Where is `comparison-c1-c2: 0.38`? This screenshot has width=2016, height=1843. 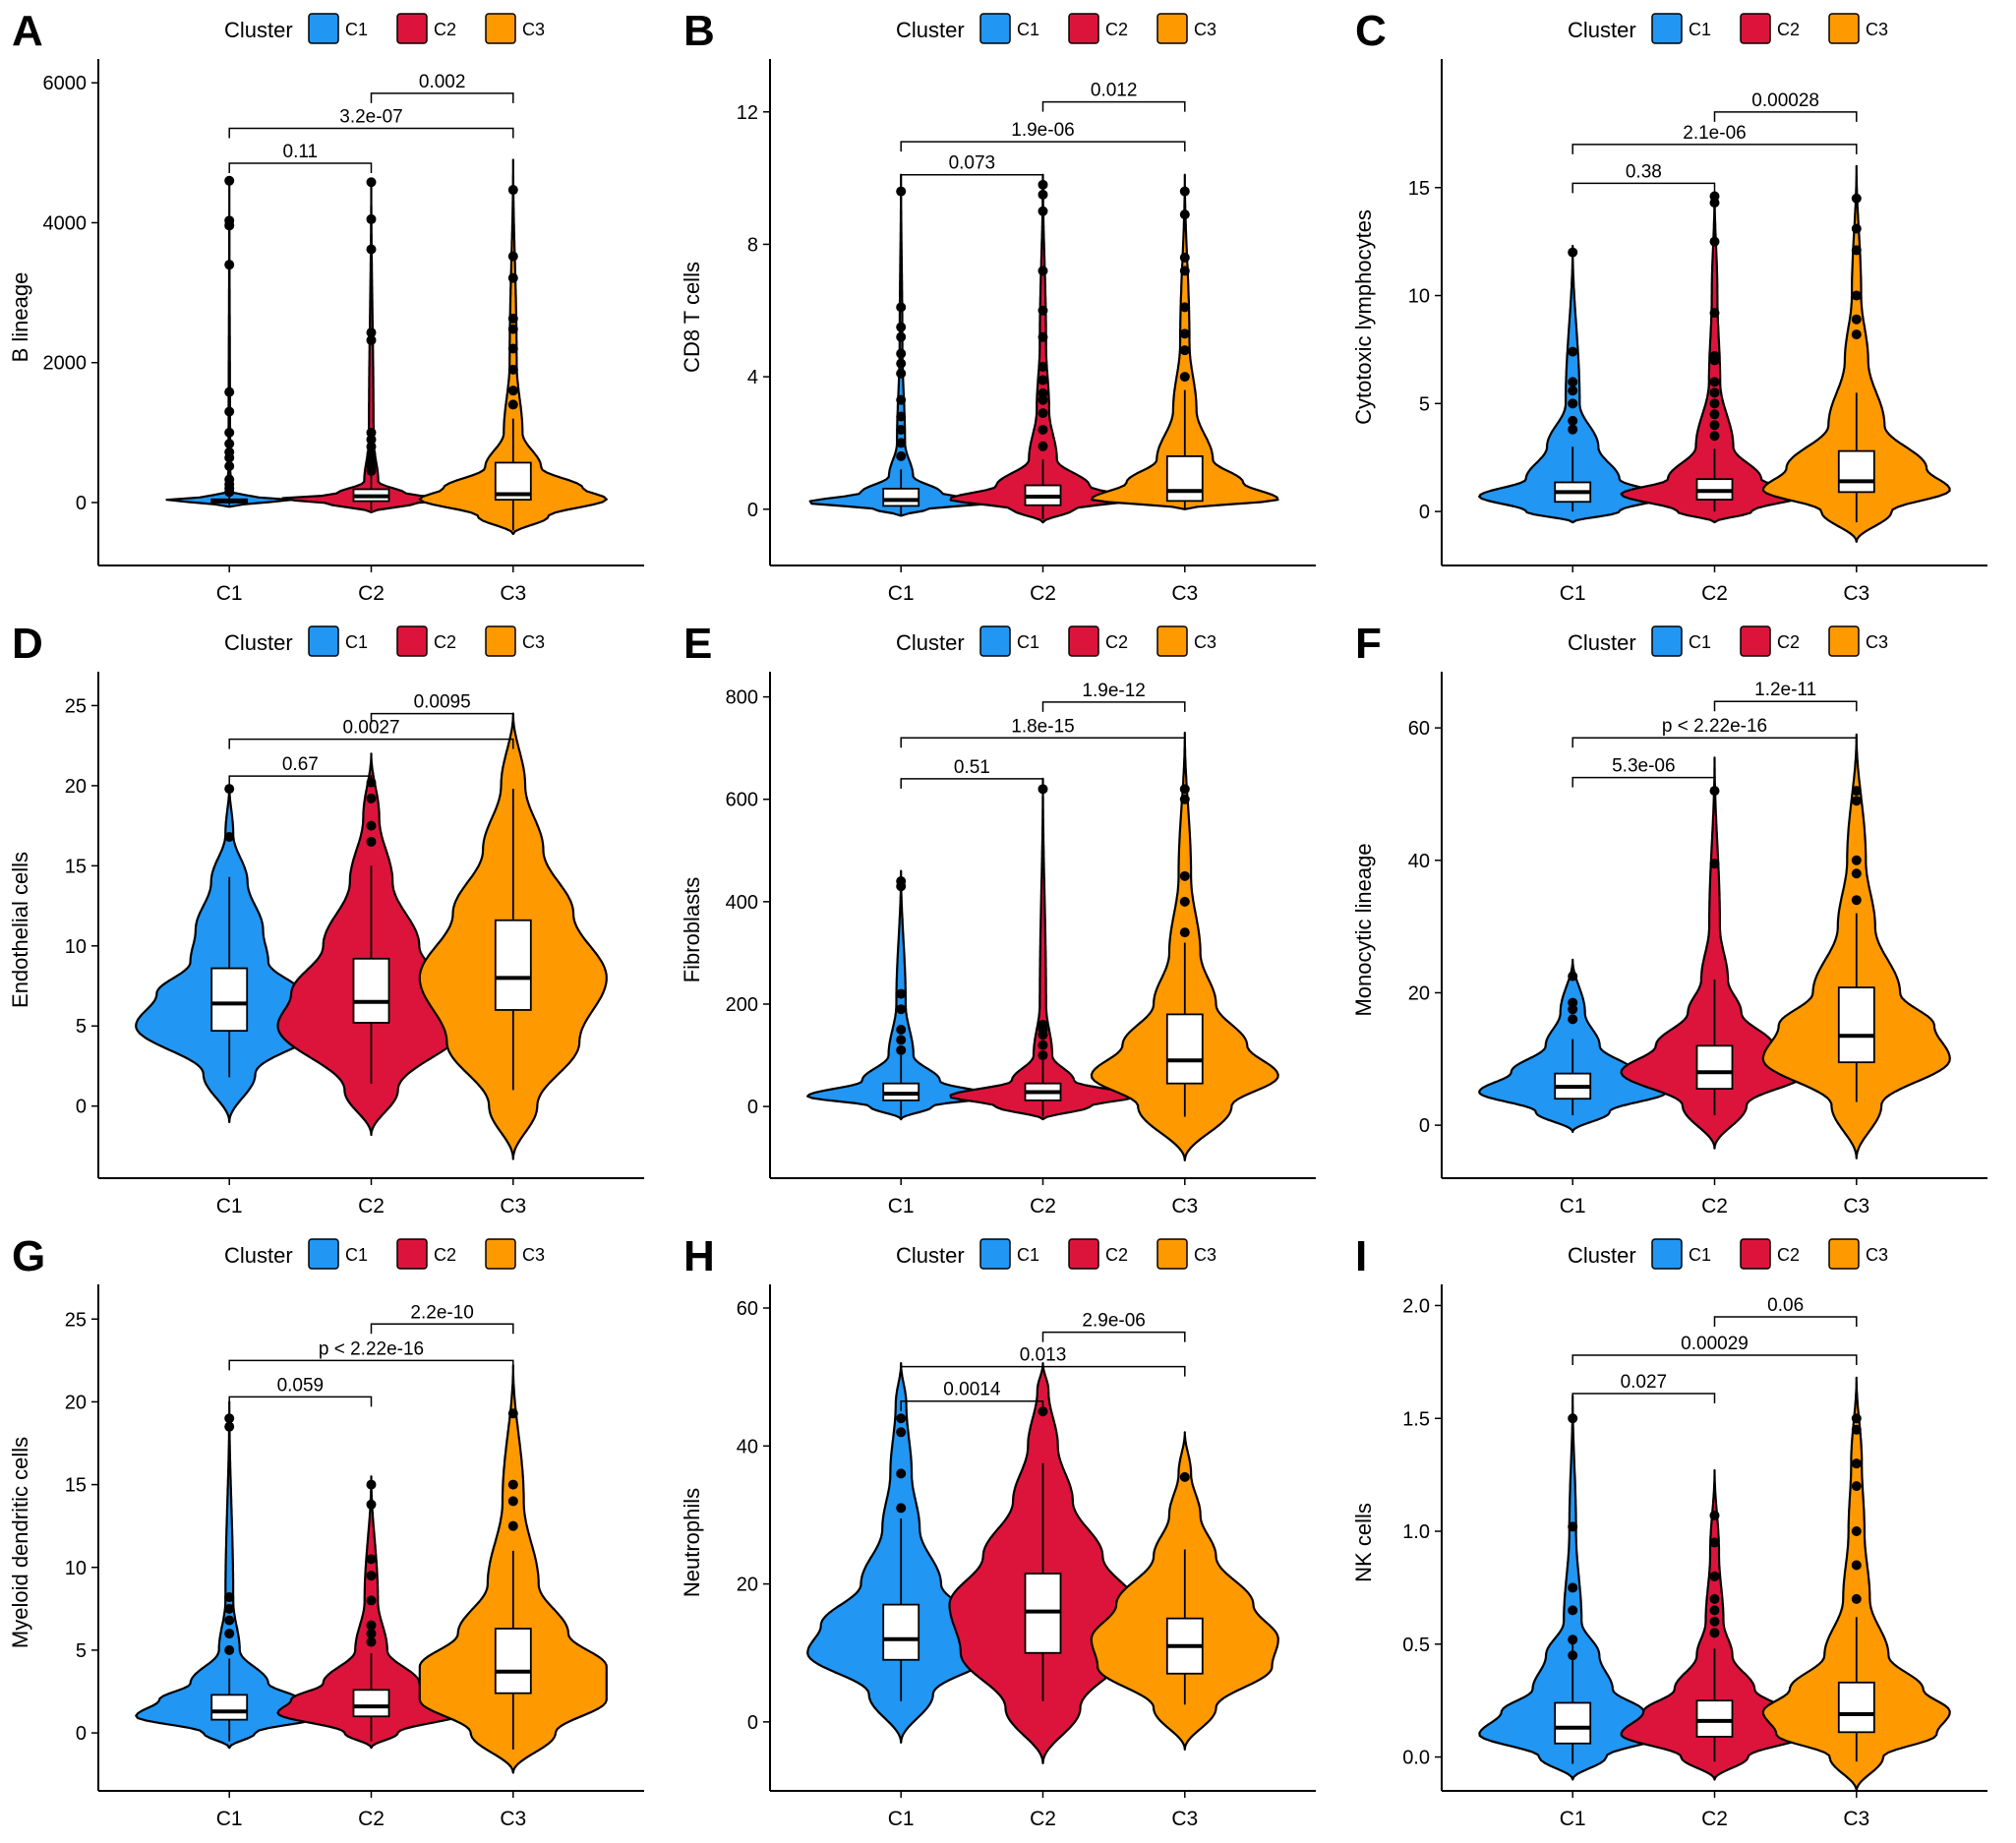 comparison-c1-c2: 0.38 is located at coordinates (1643, 177).